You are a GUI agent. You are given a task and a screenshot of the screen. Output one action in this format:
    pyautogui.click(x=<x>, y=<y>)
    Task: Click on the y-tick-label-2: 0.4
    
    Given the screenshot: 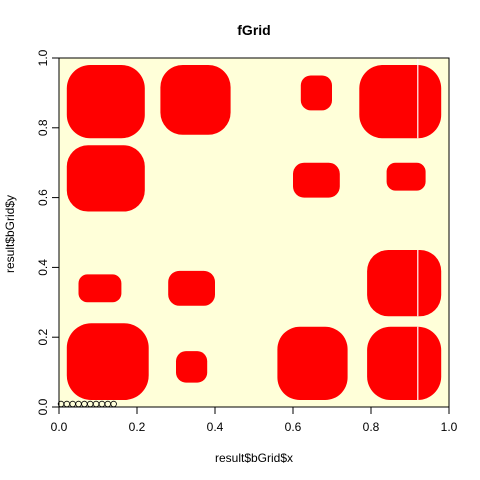 What is the action you would take?
    pyautogui.click(x=43, y=267)
    